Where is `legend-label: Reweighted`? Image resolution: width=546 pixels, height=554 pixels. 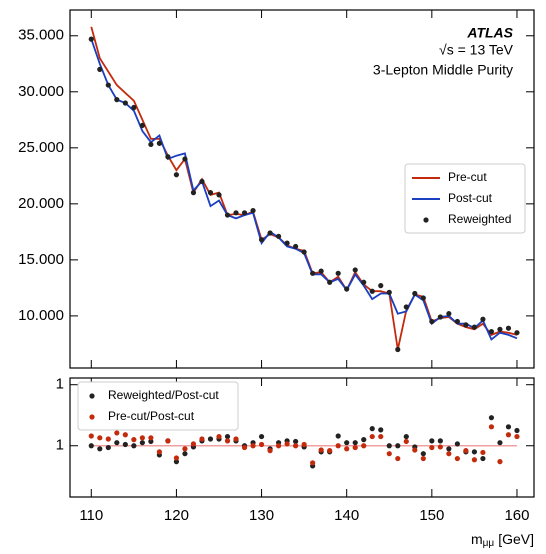 legend-label: Reweighted is located at coordinates (479, 219).